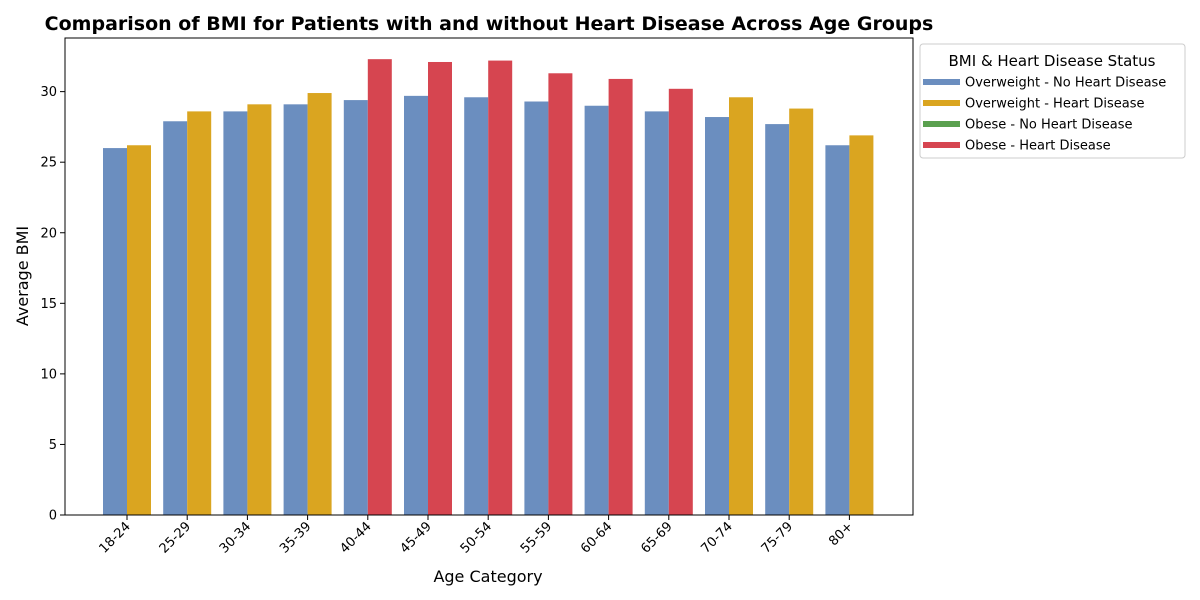 The image size is (1200, 600). I want to click on bar-heart-disease-80+, so click(861, 325).